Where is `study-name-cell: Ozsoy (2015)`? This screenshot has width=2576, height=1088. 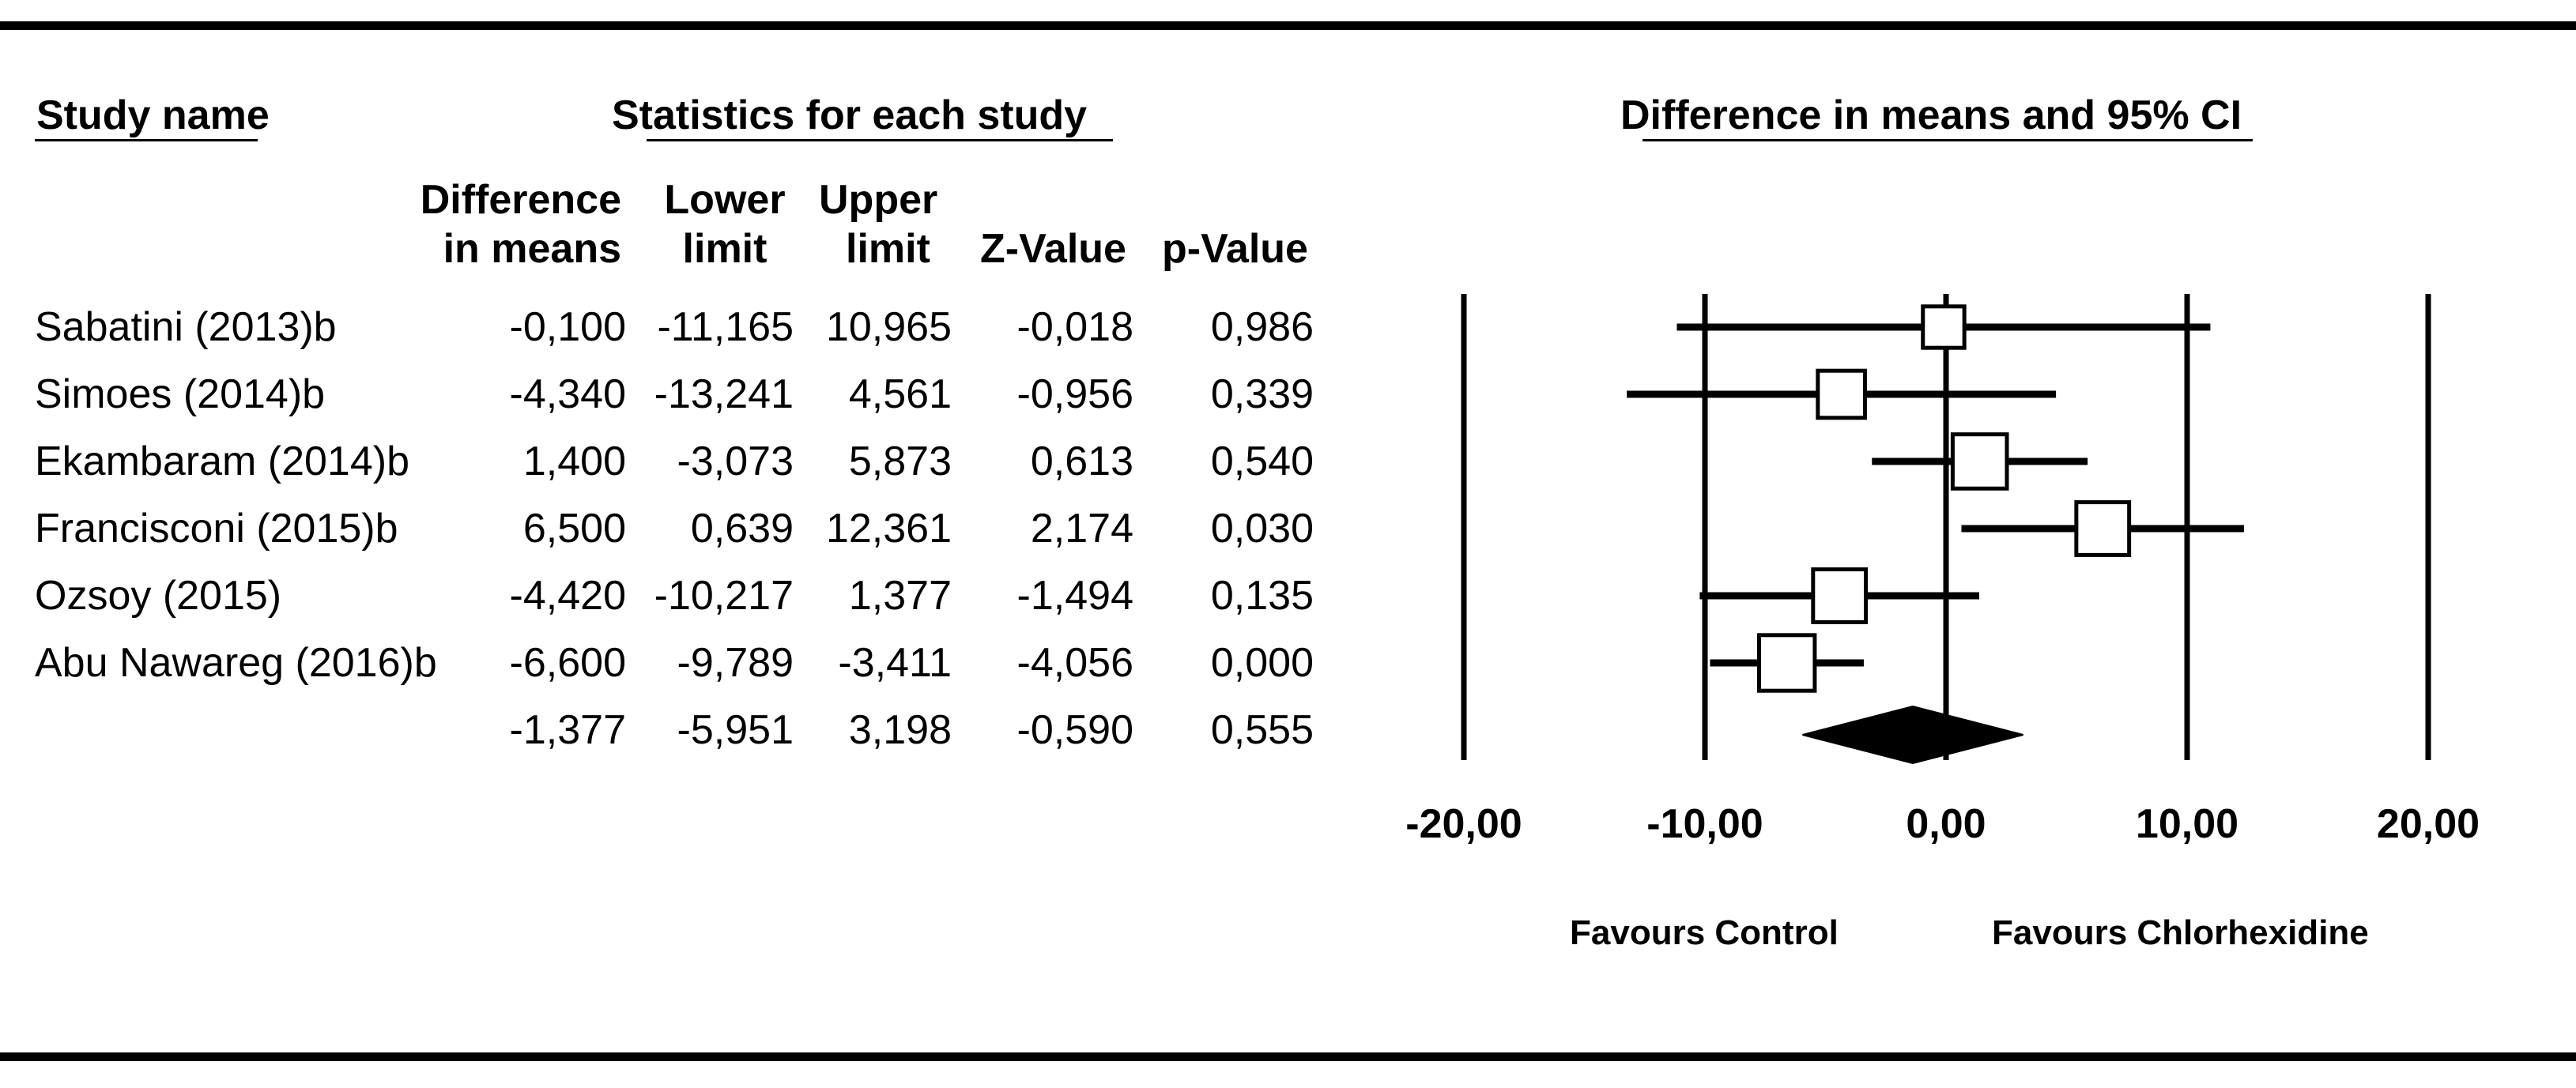 study-name-cell: Ozsoy (2015) is located at coordinates (158, 596).